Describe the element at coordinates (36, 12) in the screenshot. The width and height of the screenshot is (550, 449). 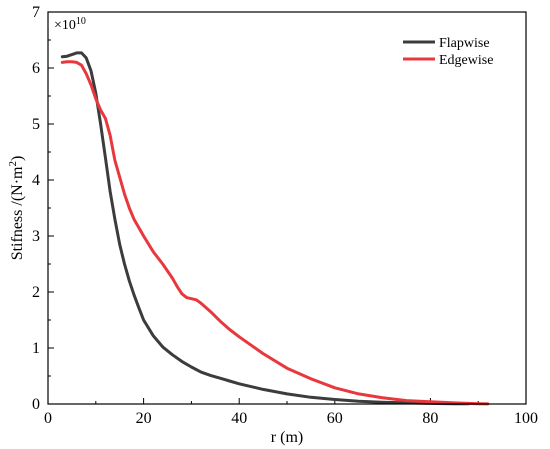
I see `y-tick-label-7: 7` at that location.